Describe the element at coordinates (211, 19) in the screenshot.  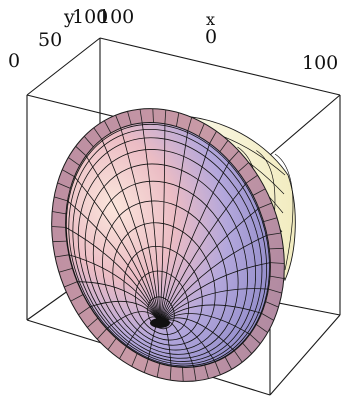
I see `axis-label-x: x` at that location.